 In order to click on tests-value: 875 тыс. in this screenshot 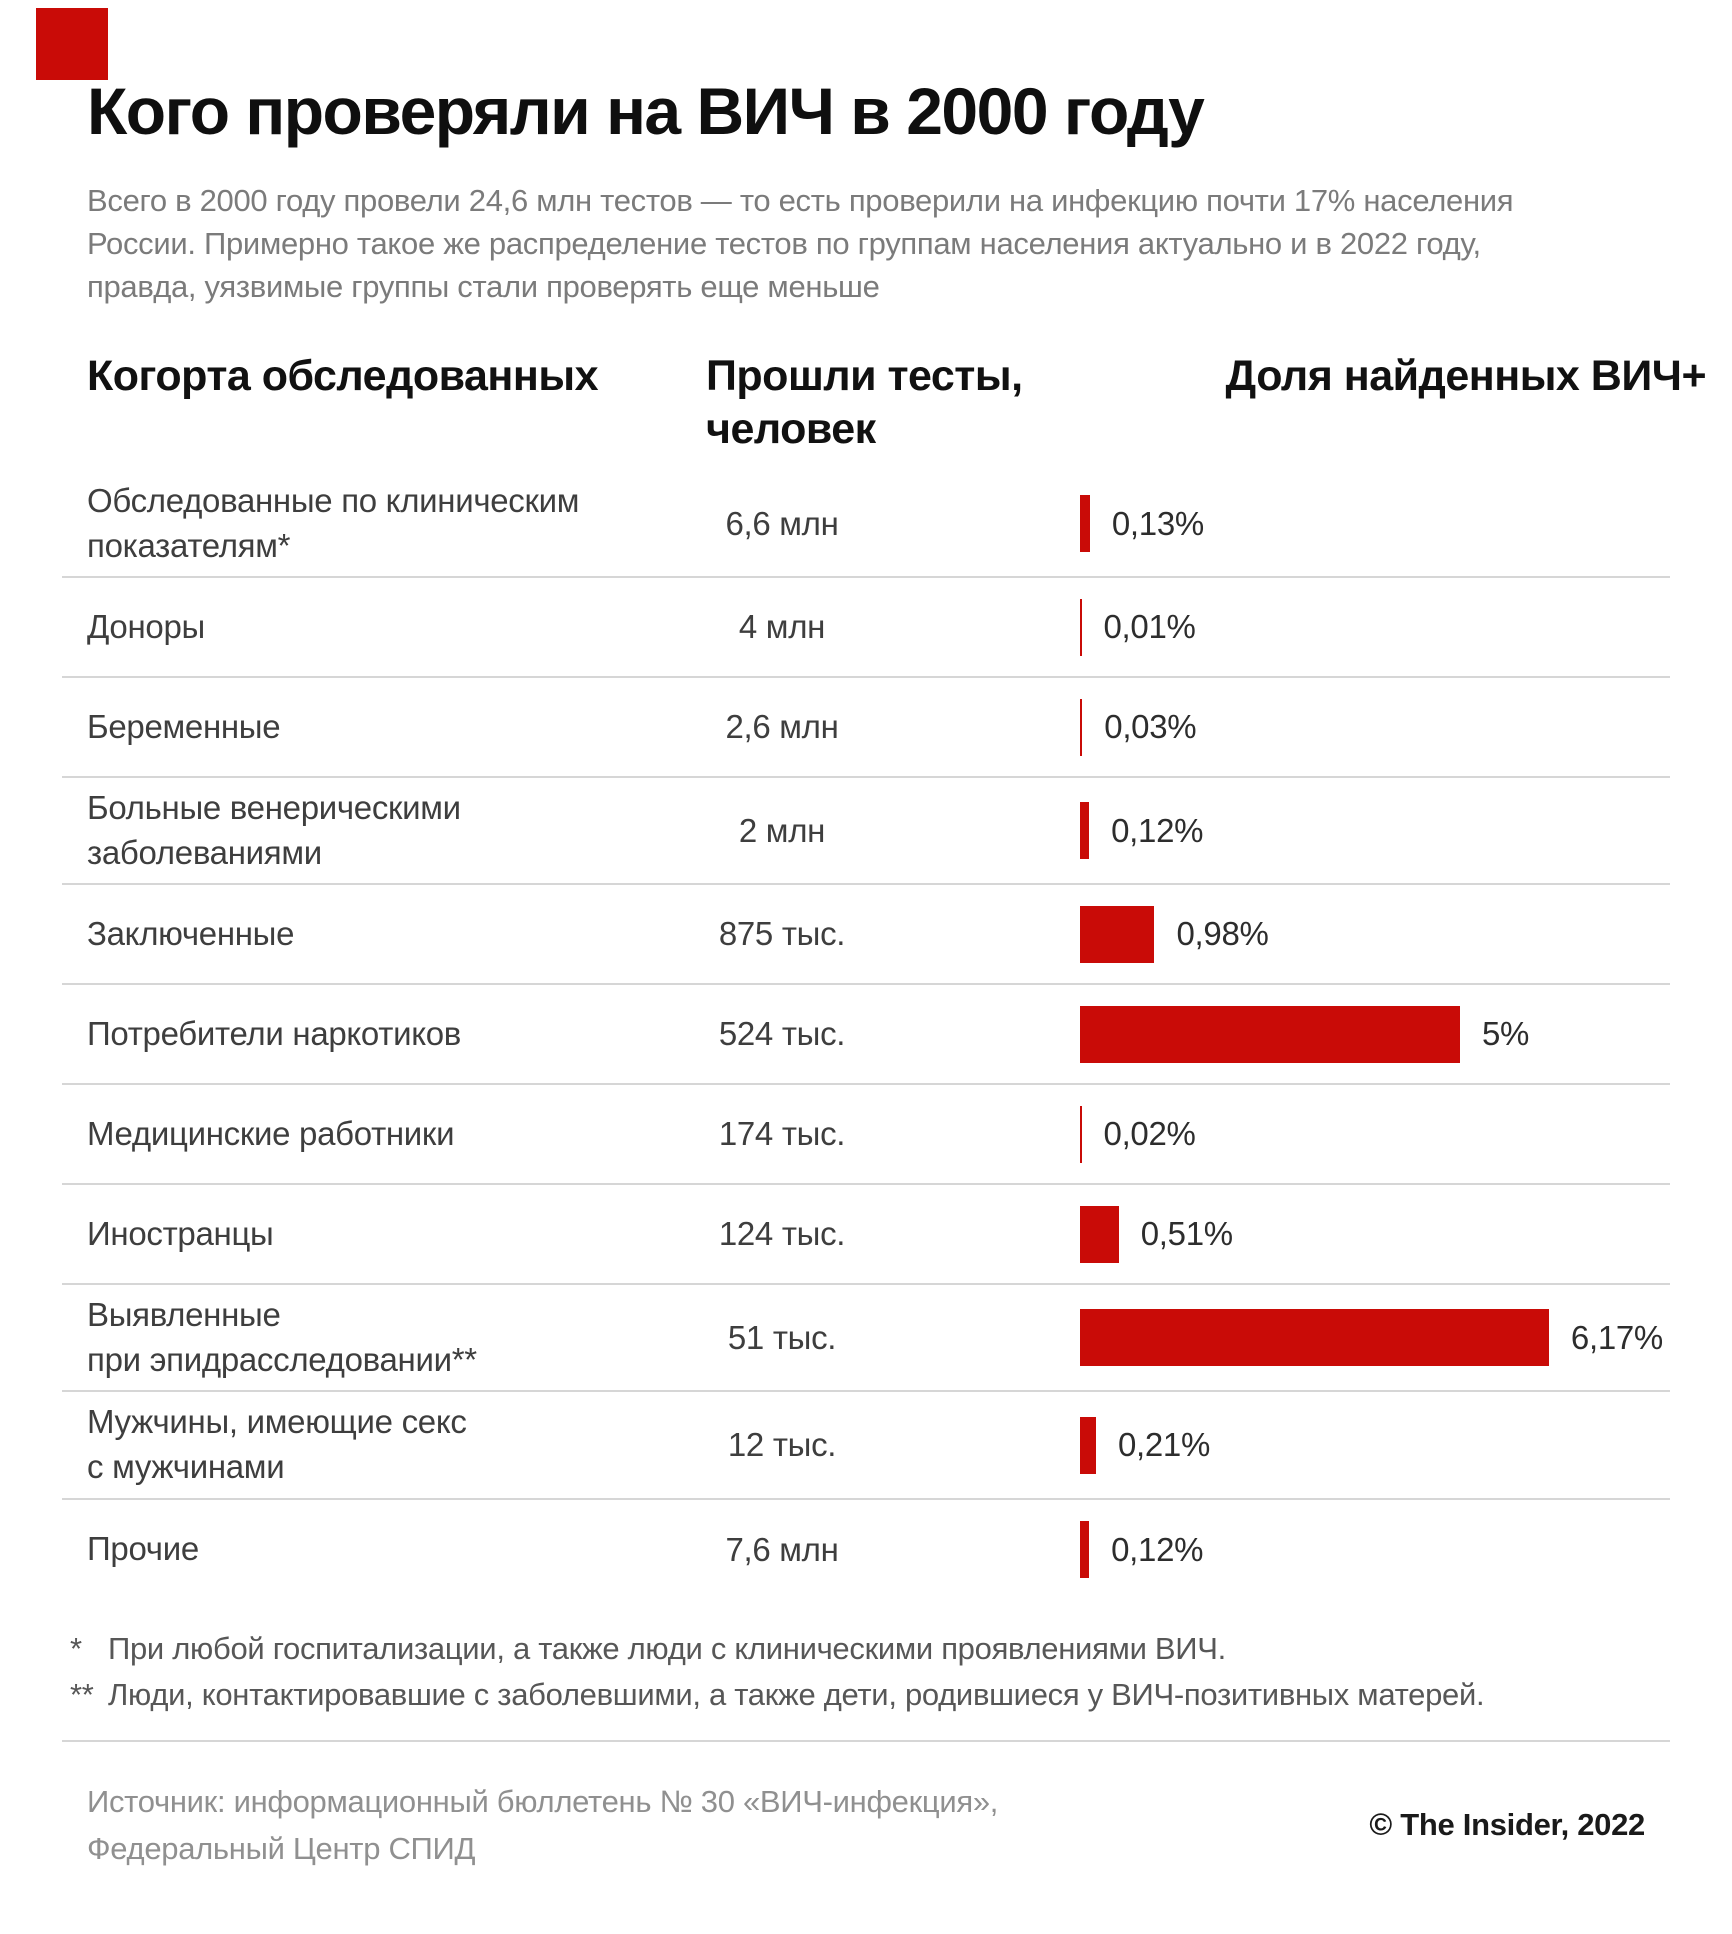, I will do `click(782, 934)`.